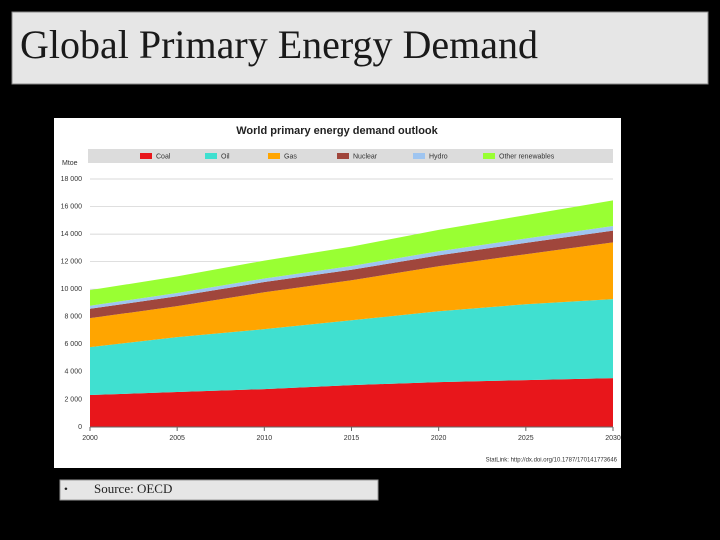 The image size is (720, 540). What do you see at coordinates (527, 156) in the screenshot?
I see `legend-label: Other renewables` at bounding box center [527, 156].